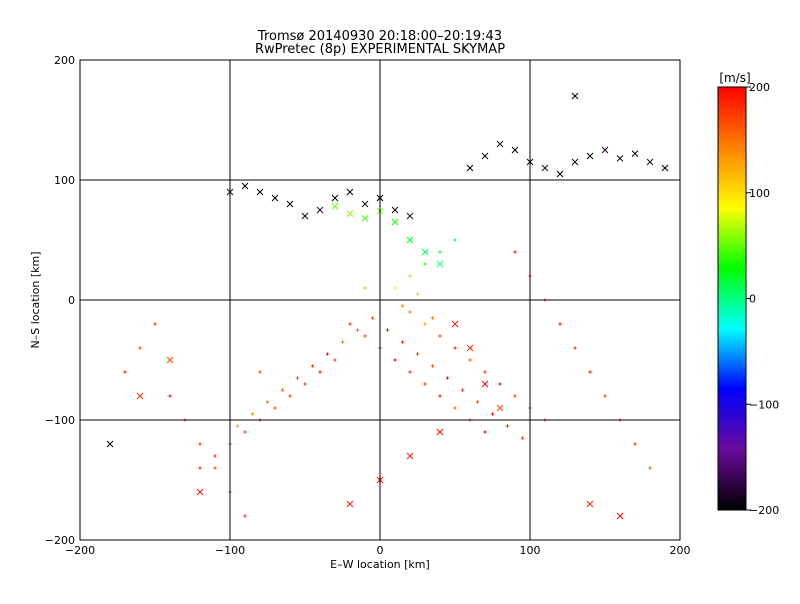 This screenshot has width=800, height=604. I want to click on x-tick-label: −100, so click(230, 550).